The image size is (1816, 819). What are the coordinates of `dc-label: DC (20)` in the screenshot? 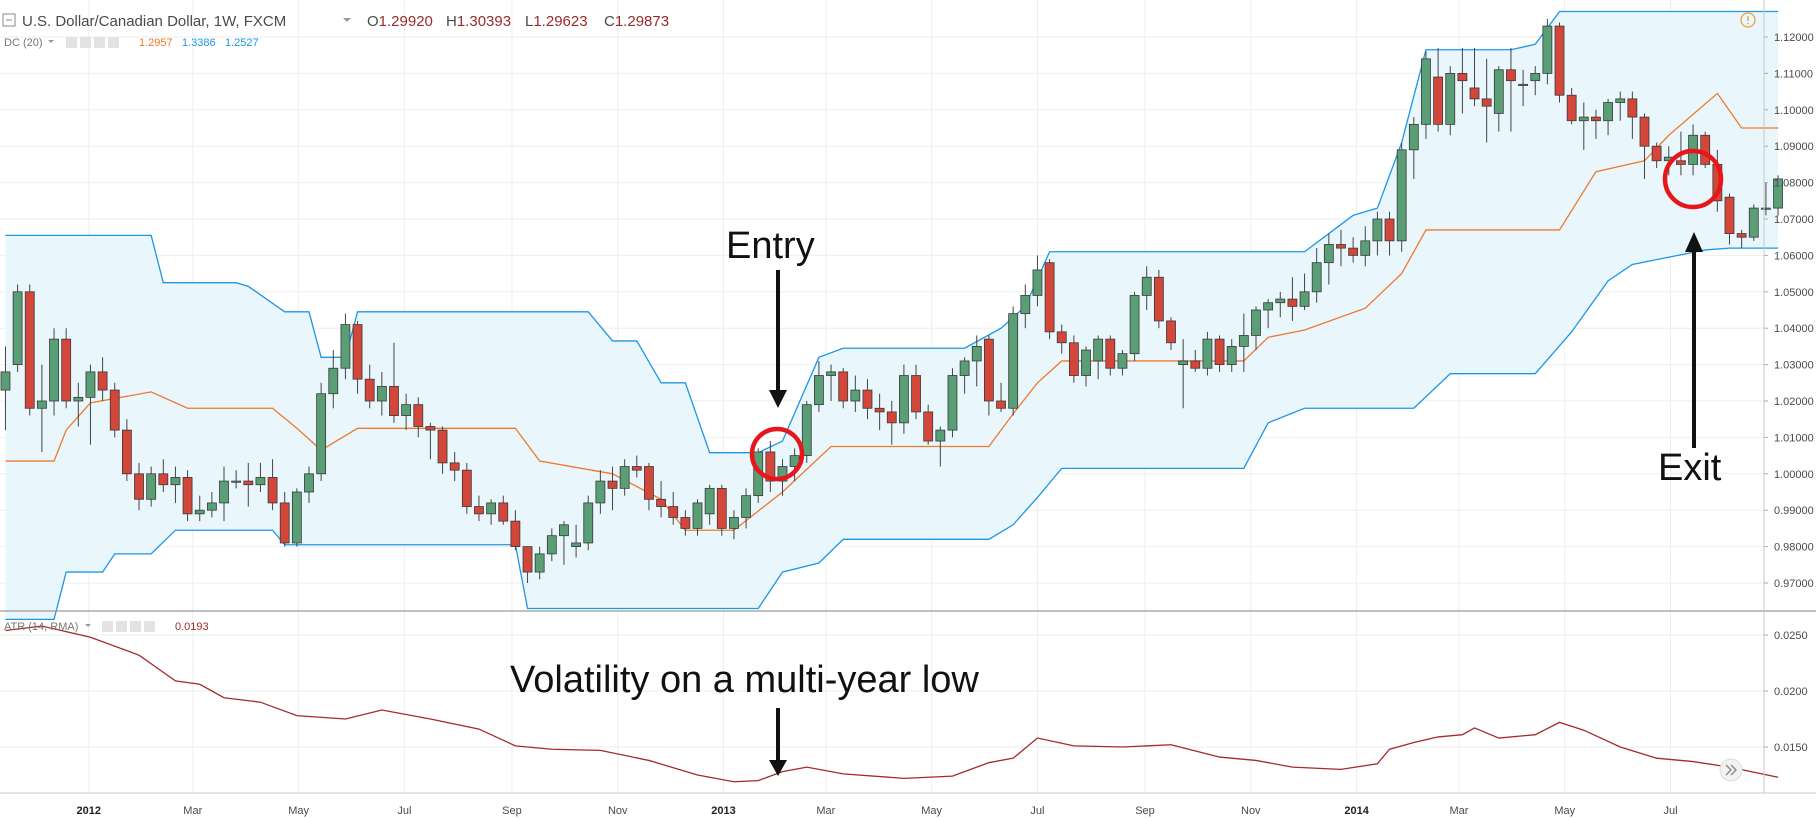 It's located at (23, 43).